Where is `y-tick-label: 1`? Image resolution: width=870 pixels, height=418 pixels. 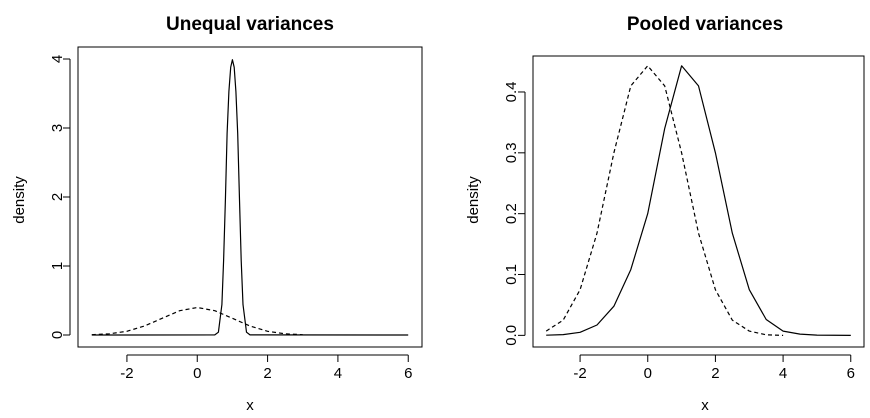 y-tick-label: 1 is located at coordinates (57, 266).